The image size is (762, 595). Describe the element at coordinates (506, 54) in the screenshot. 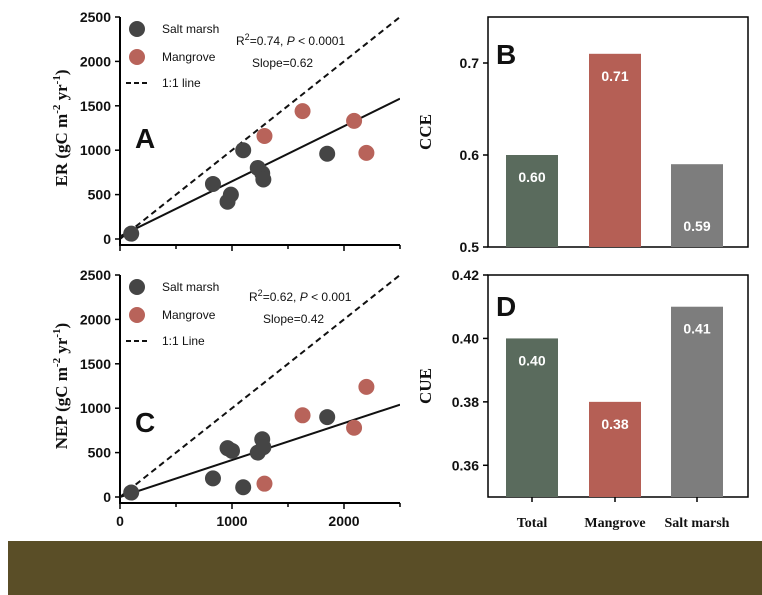

I see `panel-letter: B` at that location.